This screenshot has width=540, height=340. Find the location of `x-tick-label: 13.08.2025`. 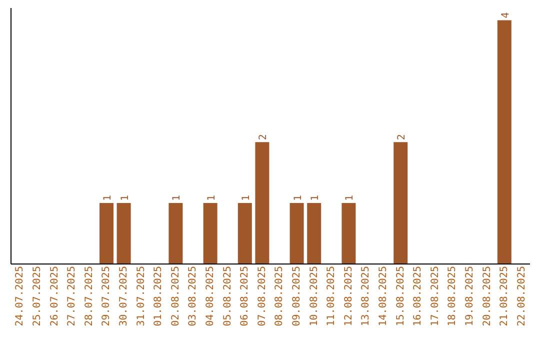

x-tick-label: 13.08.2025 is located at coordinates (366, 296).